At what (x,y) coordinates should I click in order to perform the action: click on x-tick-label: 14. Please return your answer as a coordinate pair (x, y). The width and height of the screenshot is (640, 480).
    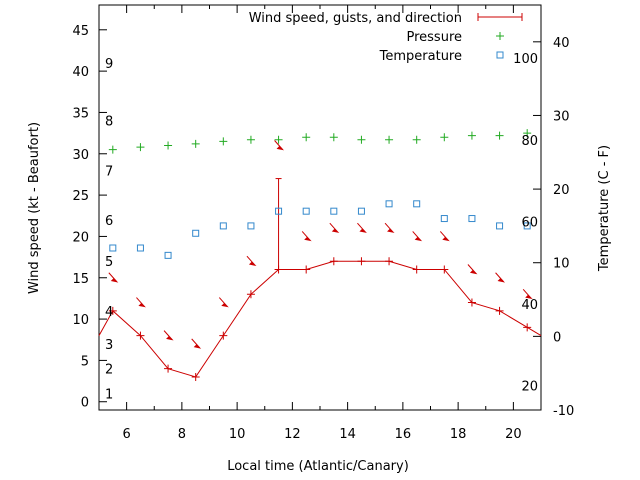
    Looking at the image, I should click on (347, 434).